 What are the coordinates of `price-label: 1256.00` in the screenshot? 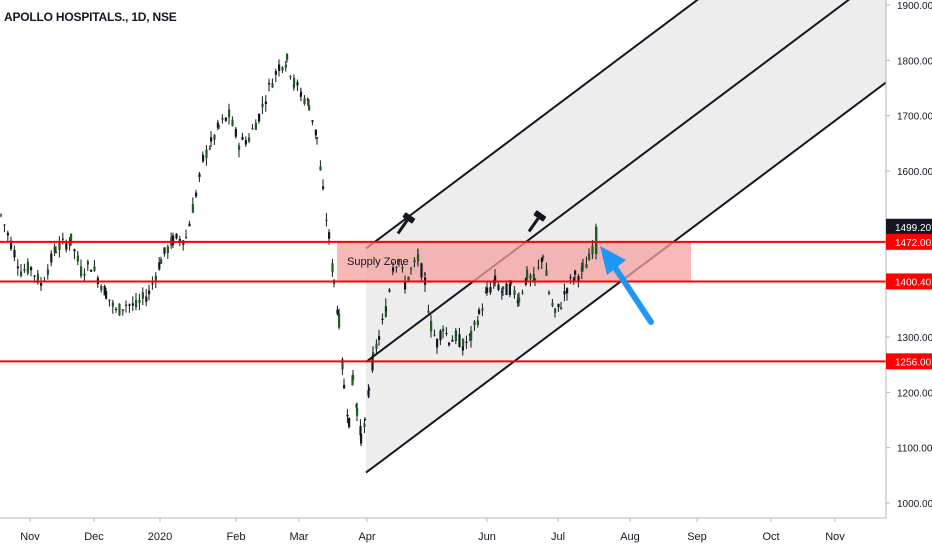 It's located at (913, 362).